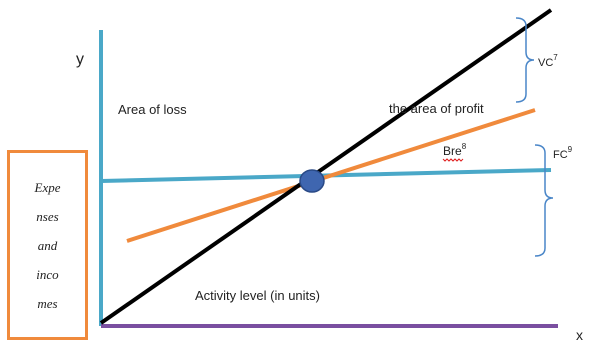 The height and width of the screenshot is (346, 594). What do you see at coordinates (47, 216) in the screenshot?
I see `side-box-line: nses` at bounding box center [47, 216].